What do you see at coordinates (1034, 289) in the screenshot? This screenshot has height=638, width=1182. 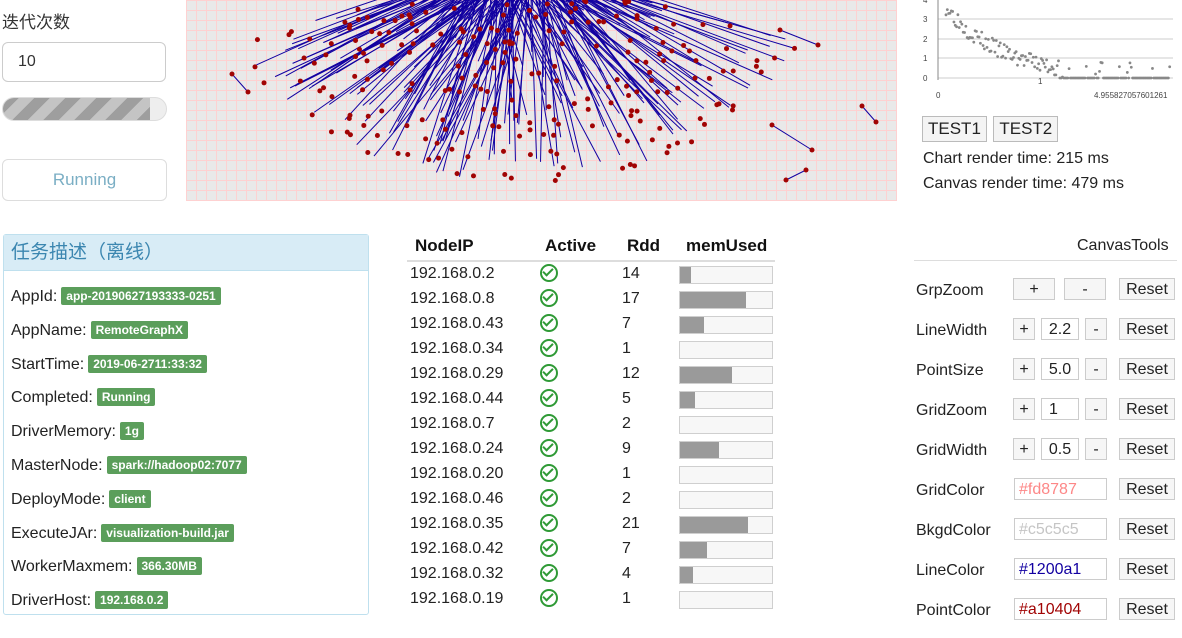 I see `grpzoom-plus-button: +` at bounding box center [1034, 289].